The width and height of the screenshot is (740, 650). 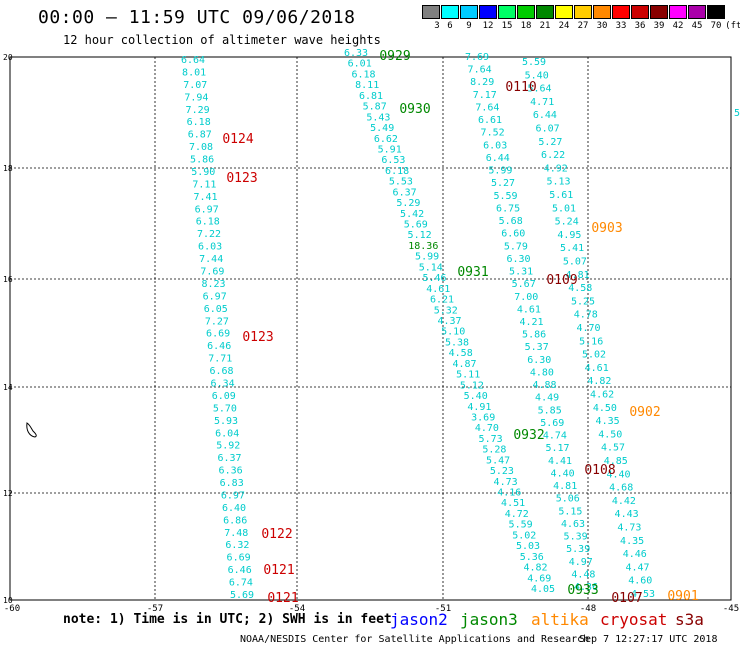 What do you see at coordinates (534, 335) in the screenshot?
I see `wave-height-value: 5.86` at bounding box center [534, 335].